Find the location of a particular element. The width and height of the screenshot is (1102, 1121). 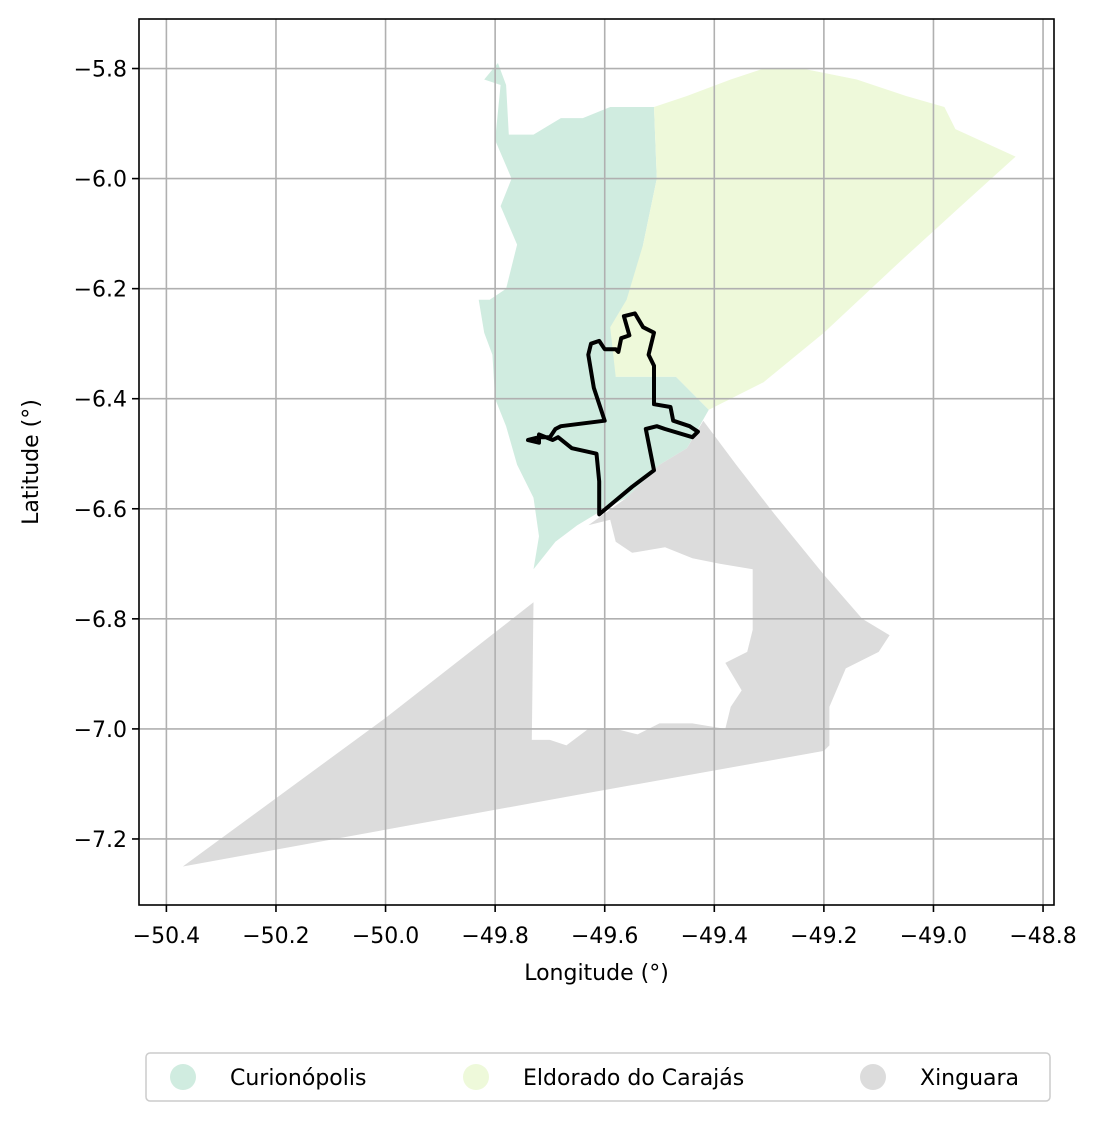

y-tick-label: −6.4 is located at coordinates (100, 400).